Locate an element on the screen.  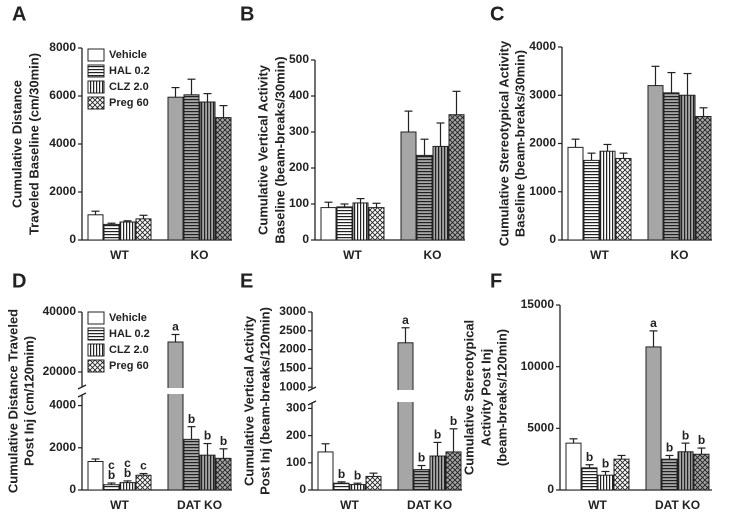
y-tick-label: 6000 is located at coordinates (62, 95).